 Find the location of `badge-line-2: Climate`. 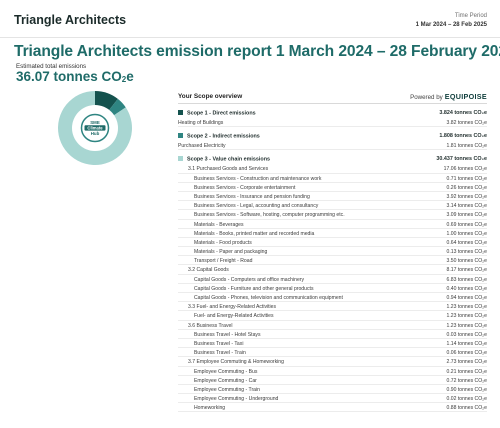

badge-line-2: Climate is located at coordinates (95, 127).